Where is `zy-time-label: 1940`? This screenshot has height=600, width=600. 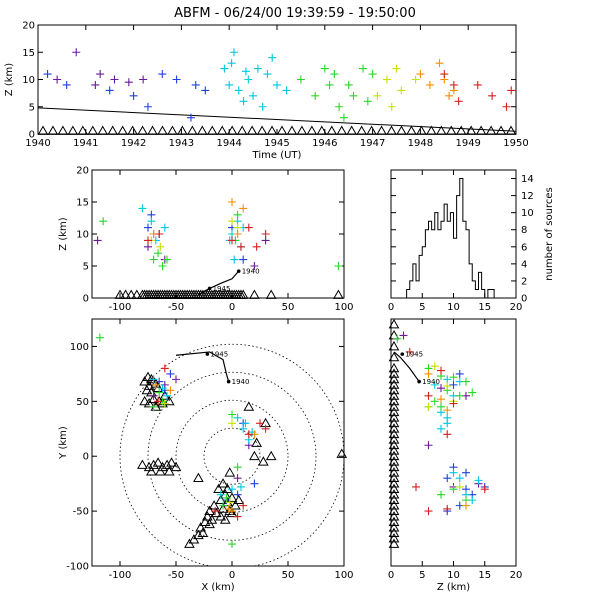
zy-time-label: 1940 is located at coordinates (431, 382).